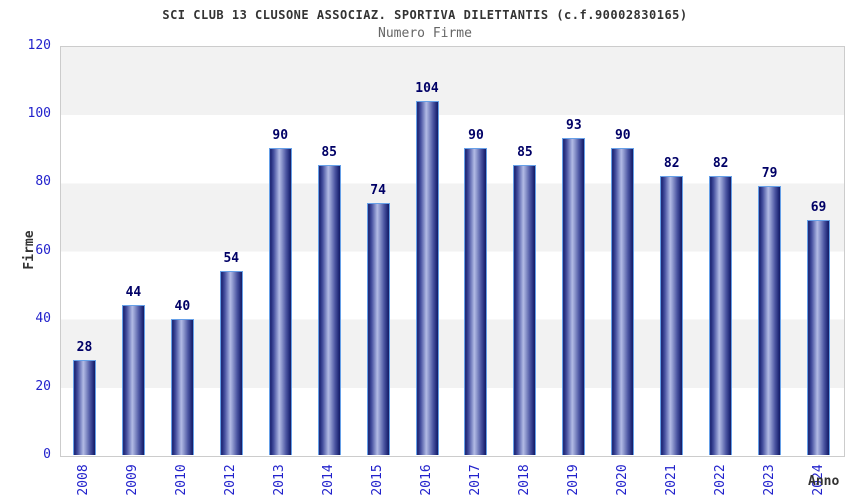  What do you see at coordinates (182, 306) in the screenshot?
I see `bar-value-label: 40` at bounding box center [182, 306].